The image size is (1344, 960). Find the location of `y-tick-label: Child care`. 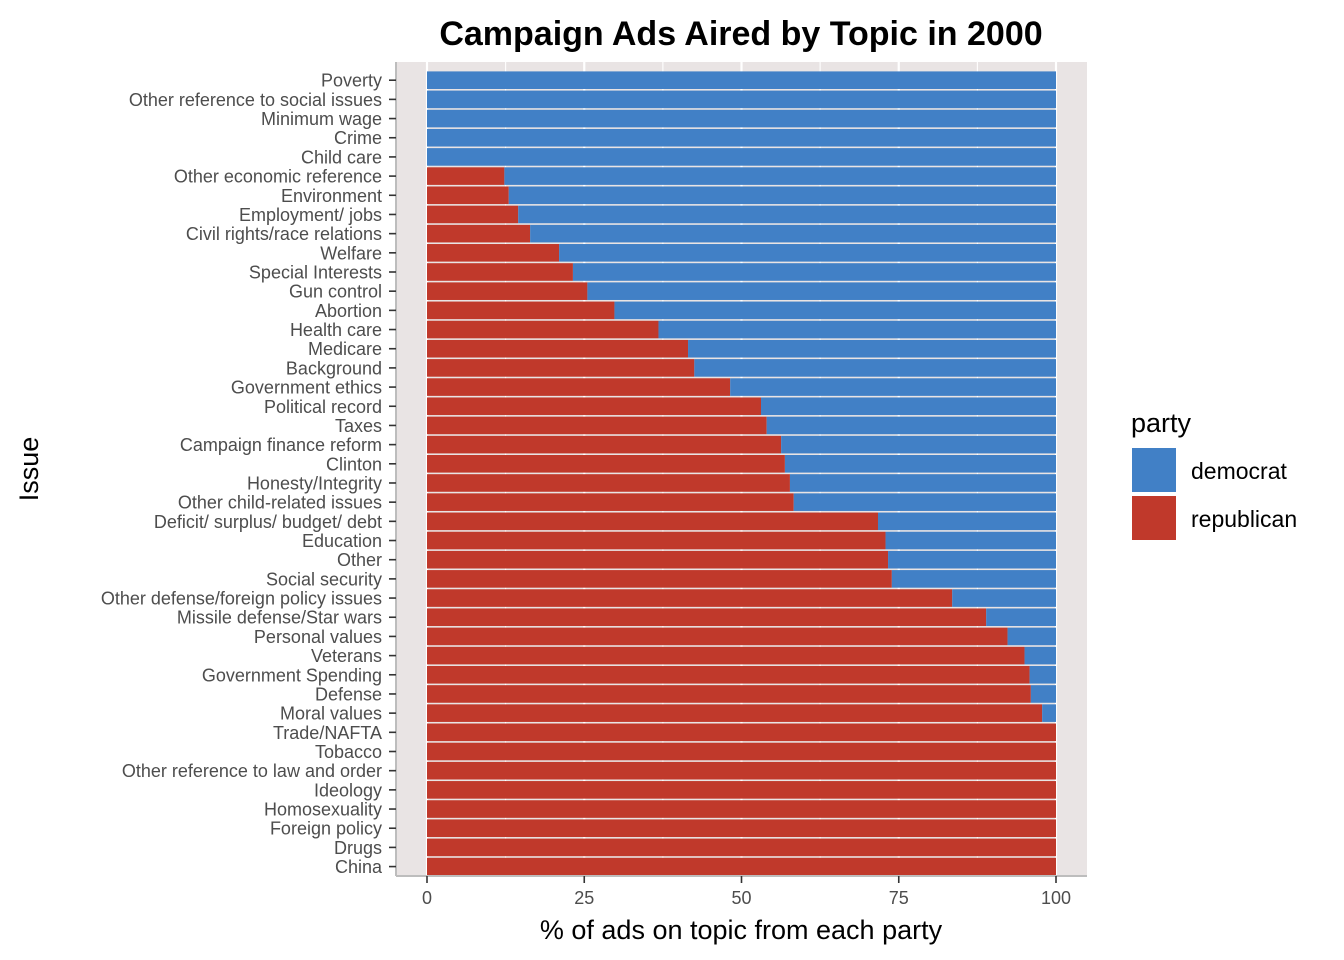

y-tick-label: Child care is located at coordinates (341, 157).